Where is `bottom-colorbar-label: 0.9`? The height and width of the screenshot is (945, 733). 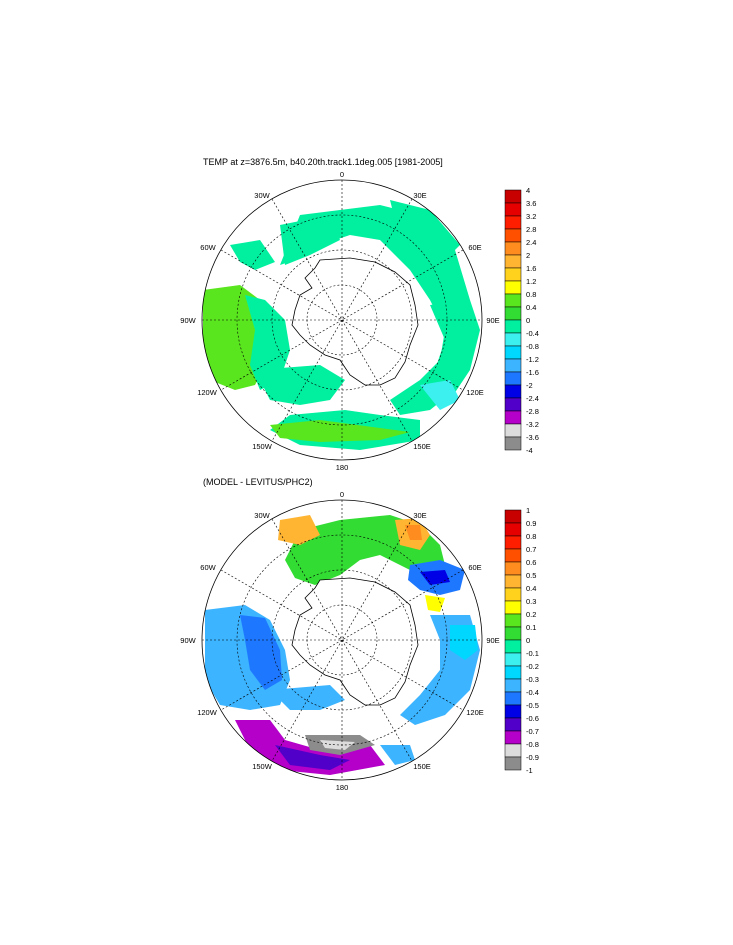
bottom-colorbar-label: 0.9 is located at coordinates (531, 523).